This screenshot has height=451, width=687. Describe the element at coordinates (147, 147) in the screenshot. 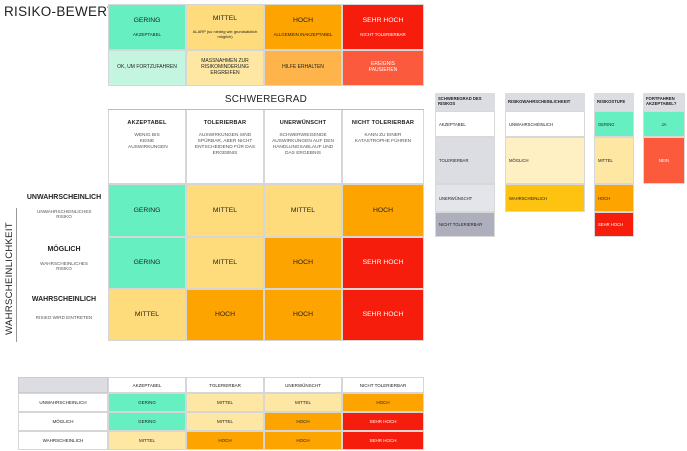

I see `column-header-akzeptabel: AKZEPTABEL WENIG BIS KEINE AUSWIRKUNGEN` at that location.